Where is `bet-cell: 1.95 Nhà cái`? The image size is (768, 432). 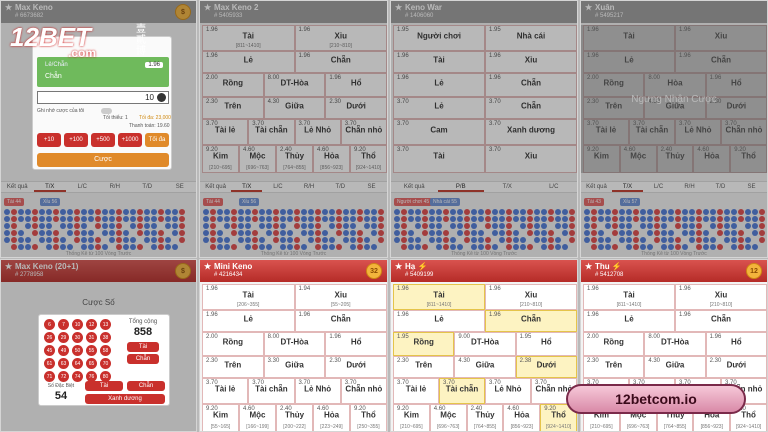 bet-cell: 1.95 Nhà cái is located at coordinates (531, 38).